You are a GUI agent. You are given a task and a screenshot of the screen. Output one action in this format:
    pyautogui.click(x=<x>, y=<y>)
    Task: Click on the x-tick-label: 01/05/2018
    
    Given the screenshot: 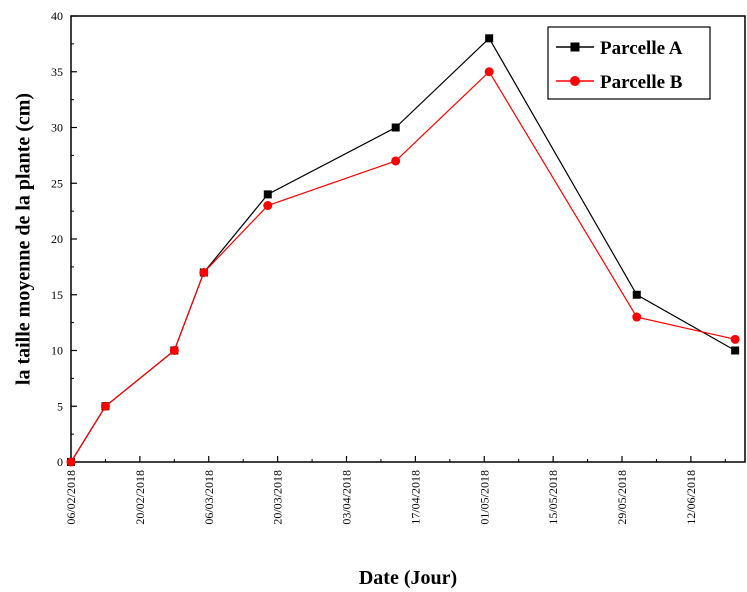 What is the action you would take?
    pyautogui.click(x=484, y=497)
    